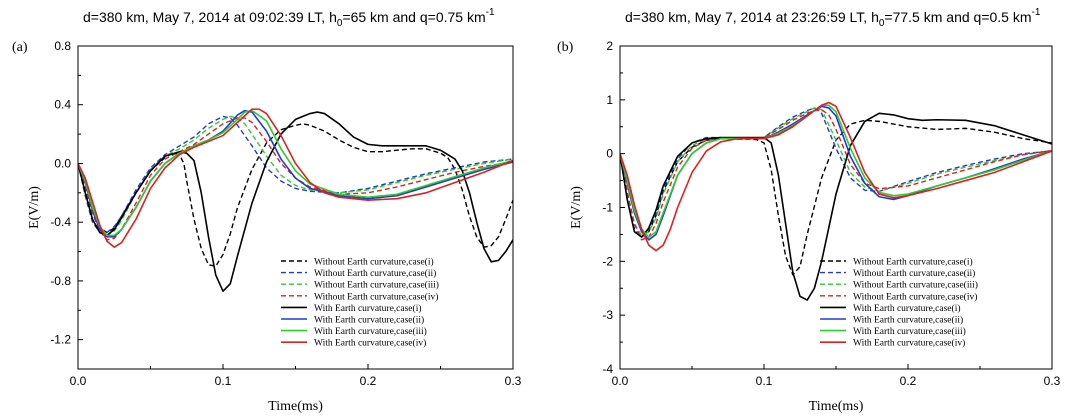  I want to click on title-text: =77.5 km and q=0.5 km, so click(957, 17).